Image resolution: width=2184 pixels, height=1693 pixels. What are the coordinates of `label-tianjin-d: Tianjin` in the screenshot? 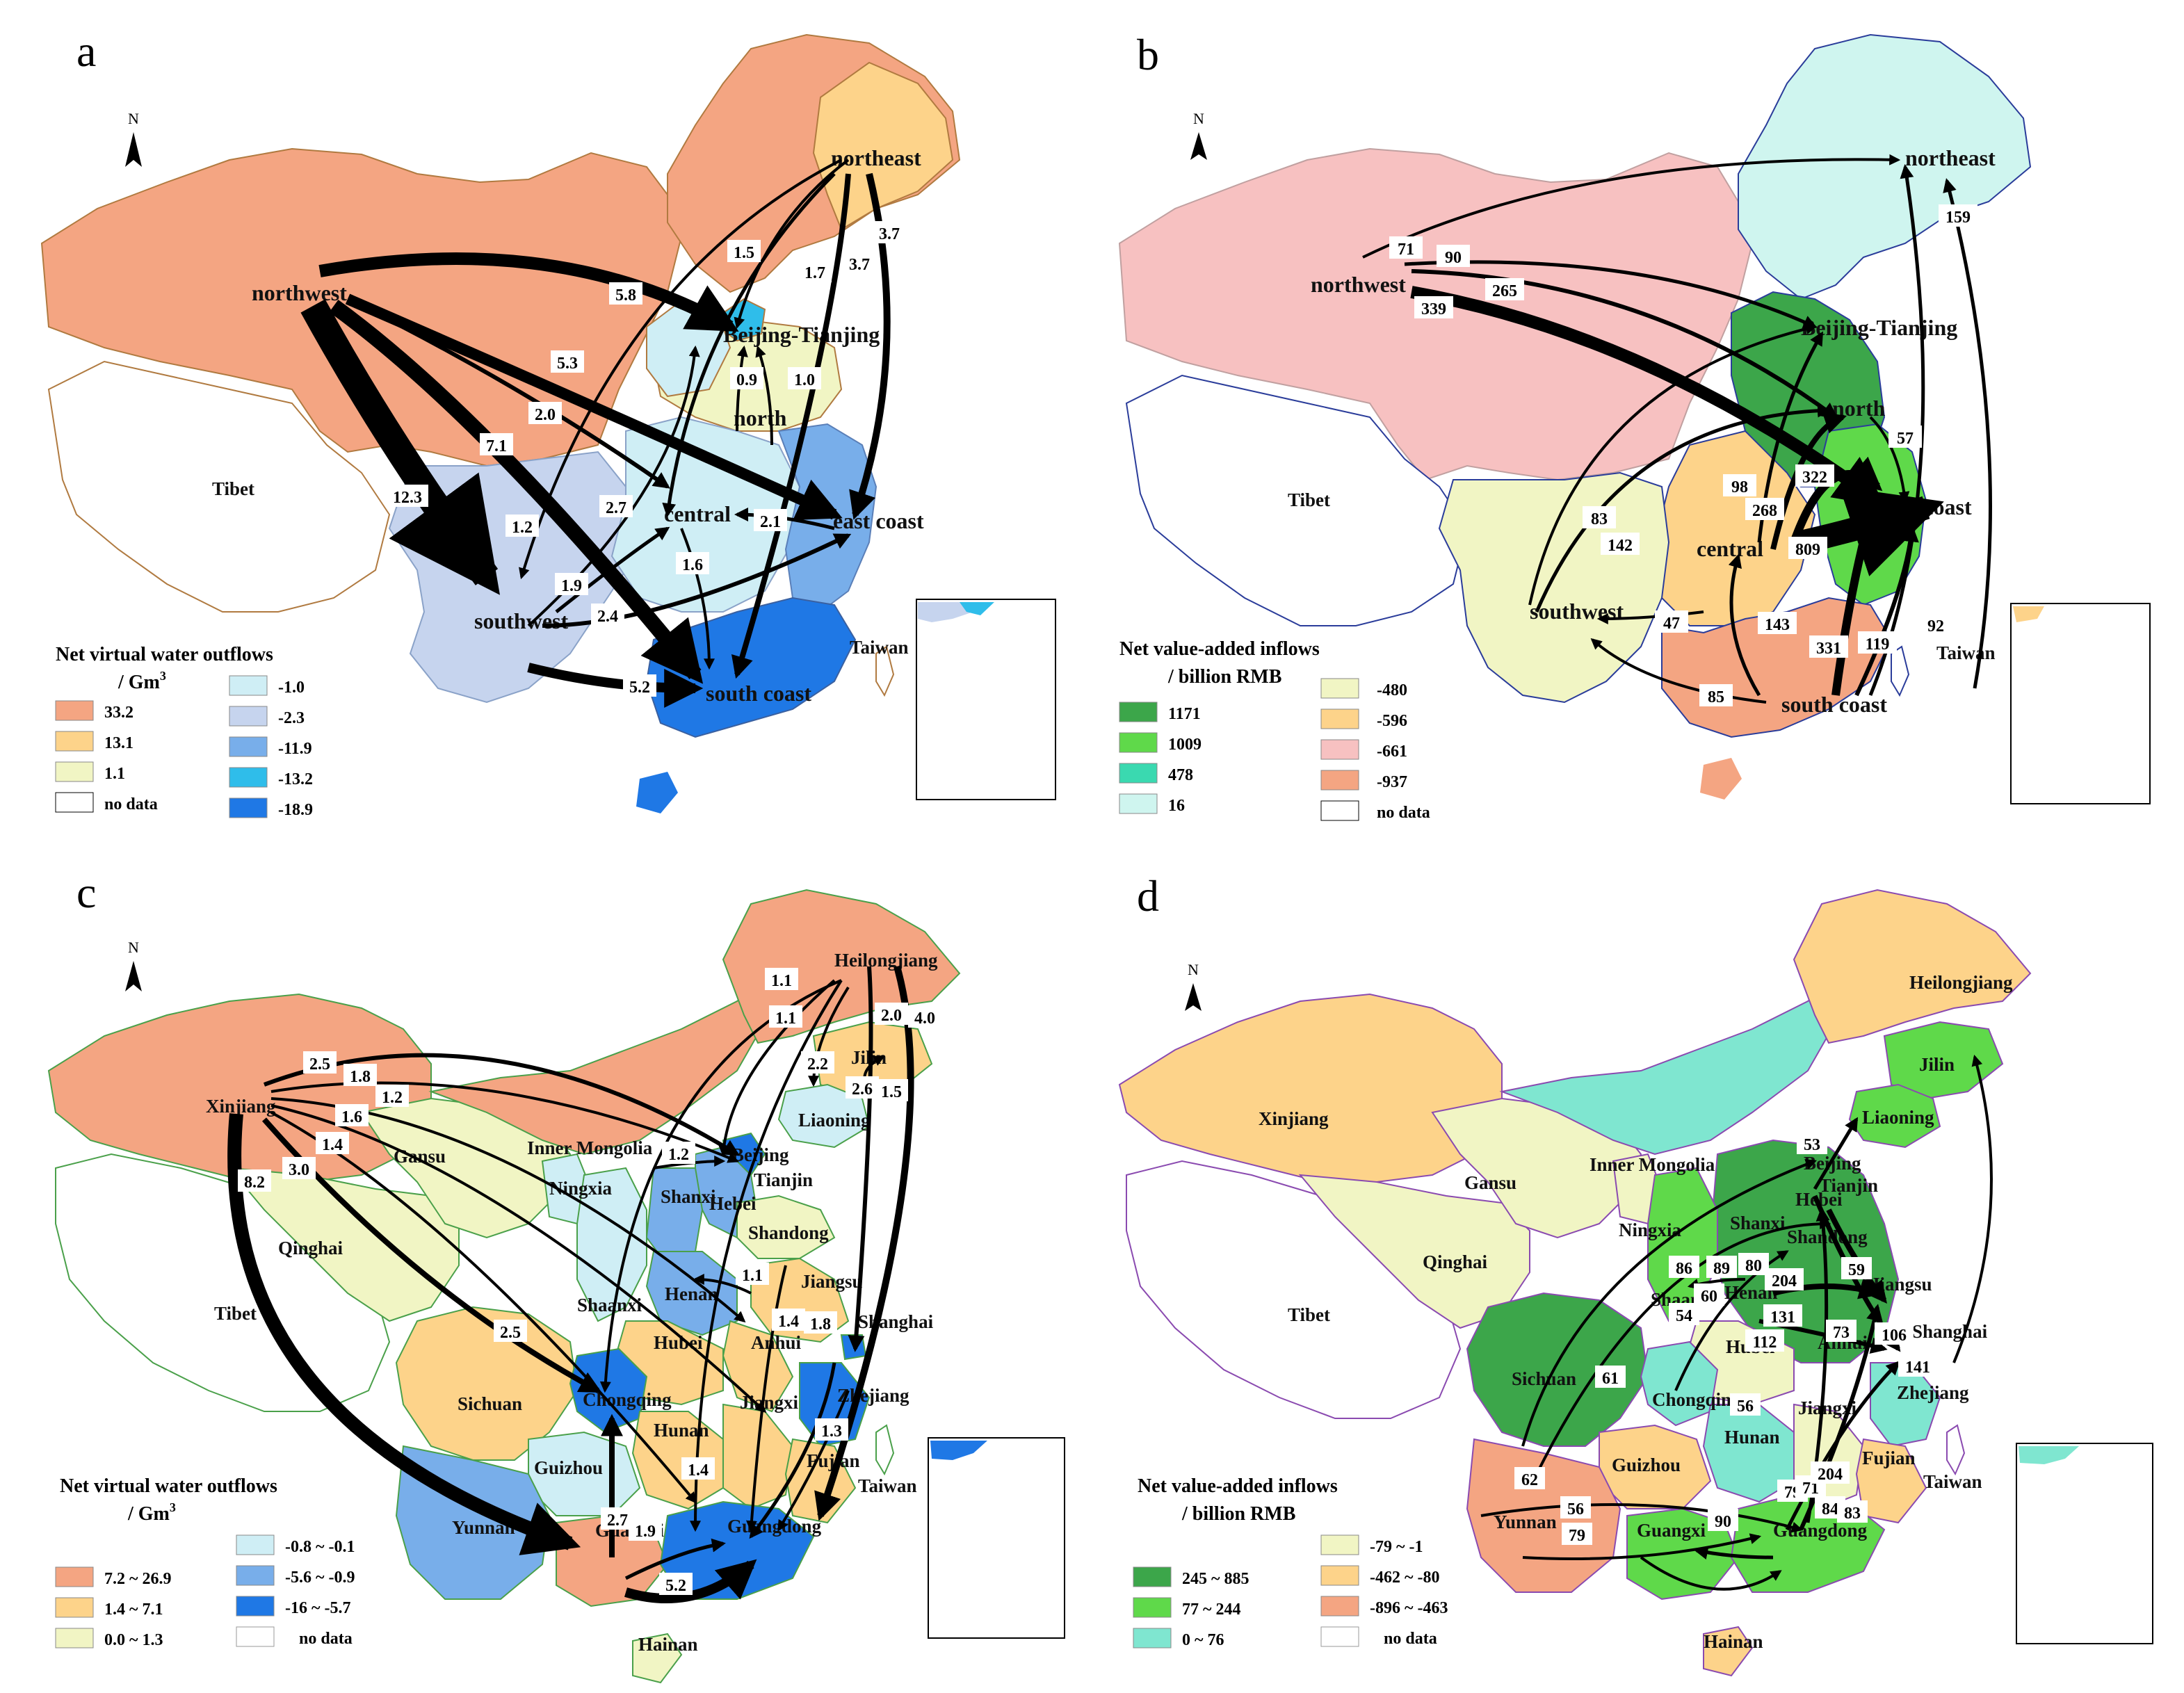 It's located at (1849, 1185).